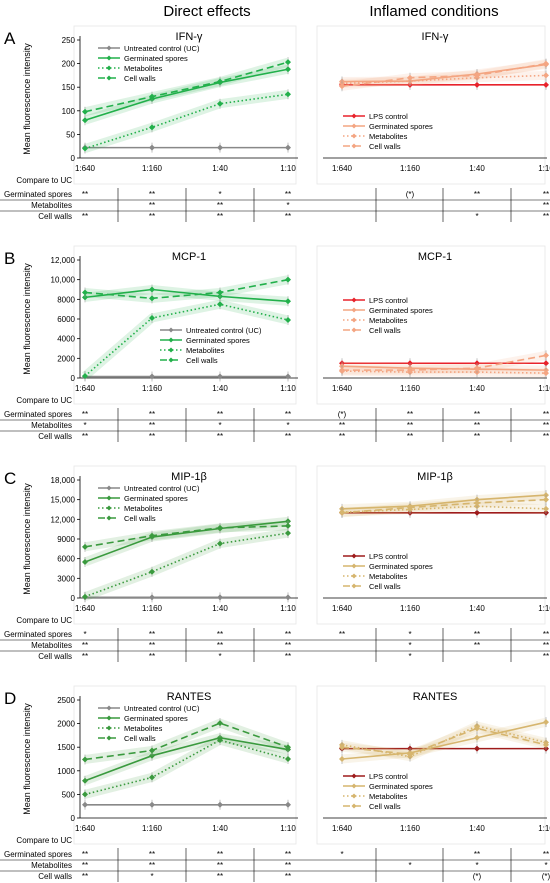  What do you see at coordinates (9, 258) in the screenshot?
I see `panel-letter: B` at bounding box center [9, 258].